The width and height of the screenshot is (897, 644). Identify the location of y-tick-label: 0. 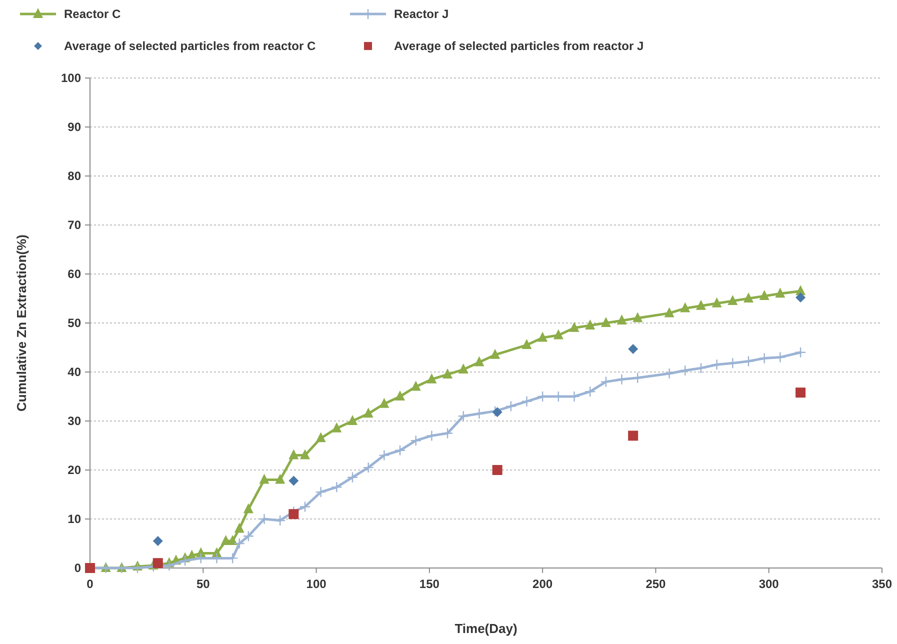
(78, 568).